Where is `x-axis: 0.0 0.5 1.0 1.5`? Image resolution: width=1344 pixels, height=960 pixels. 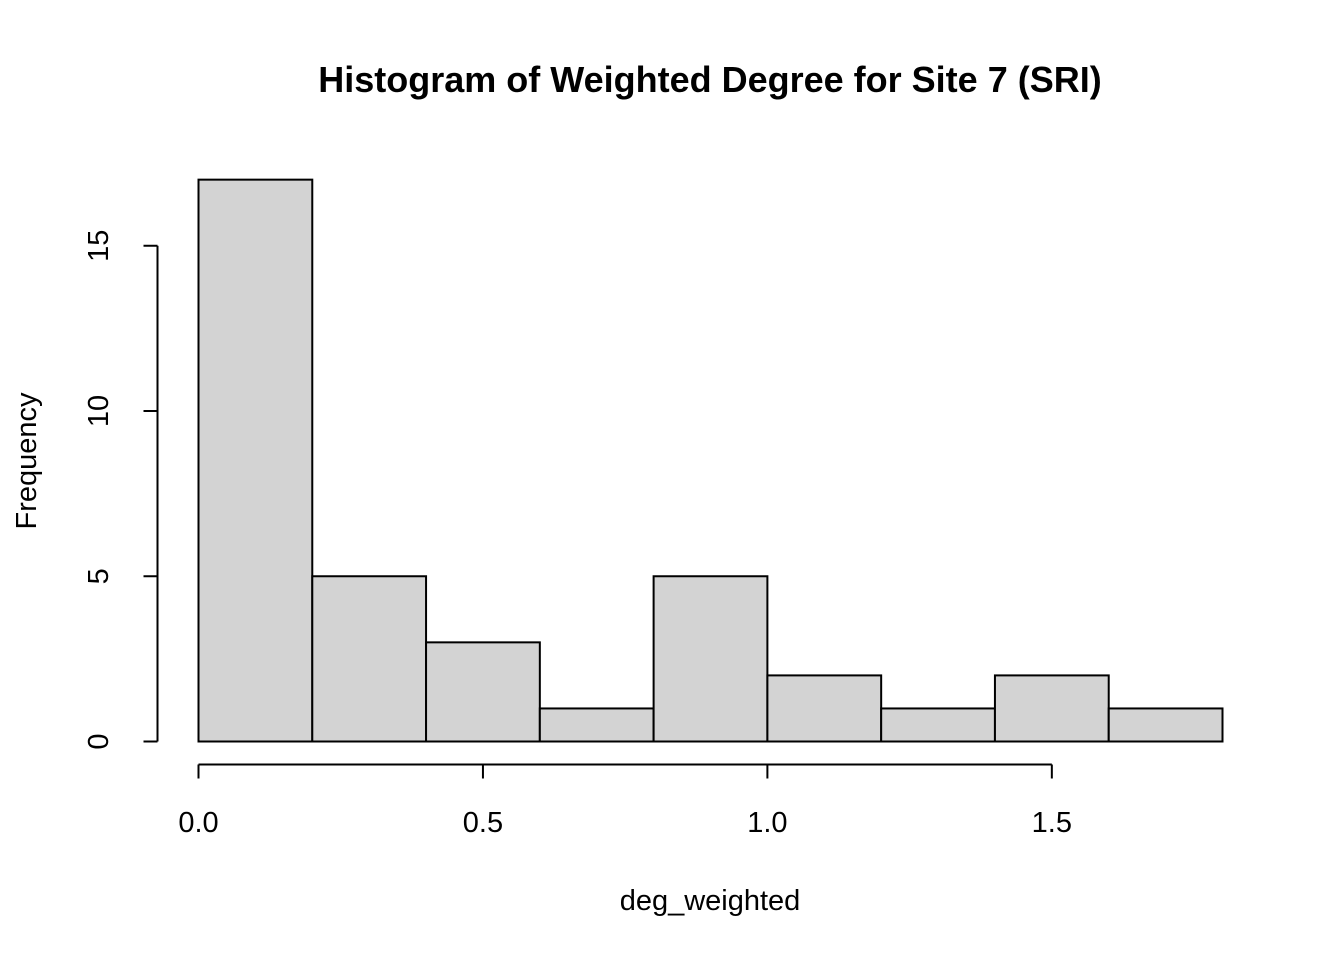
x-axis: 0.0 0.5 1.0 1.5 is located at coordinates (625, 801).